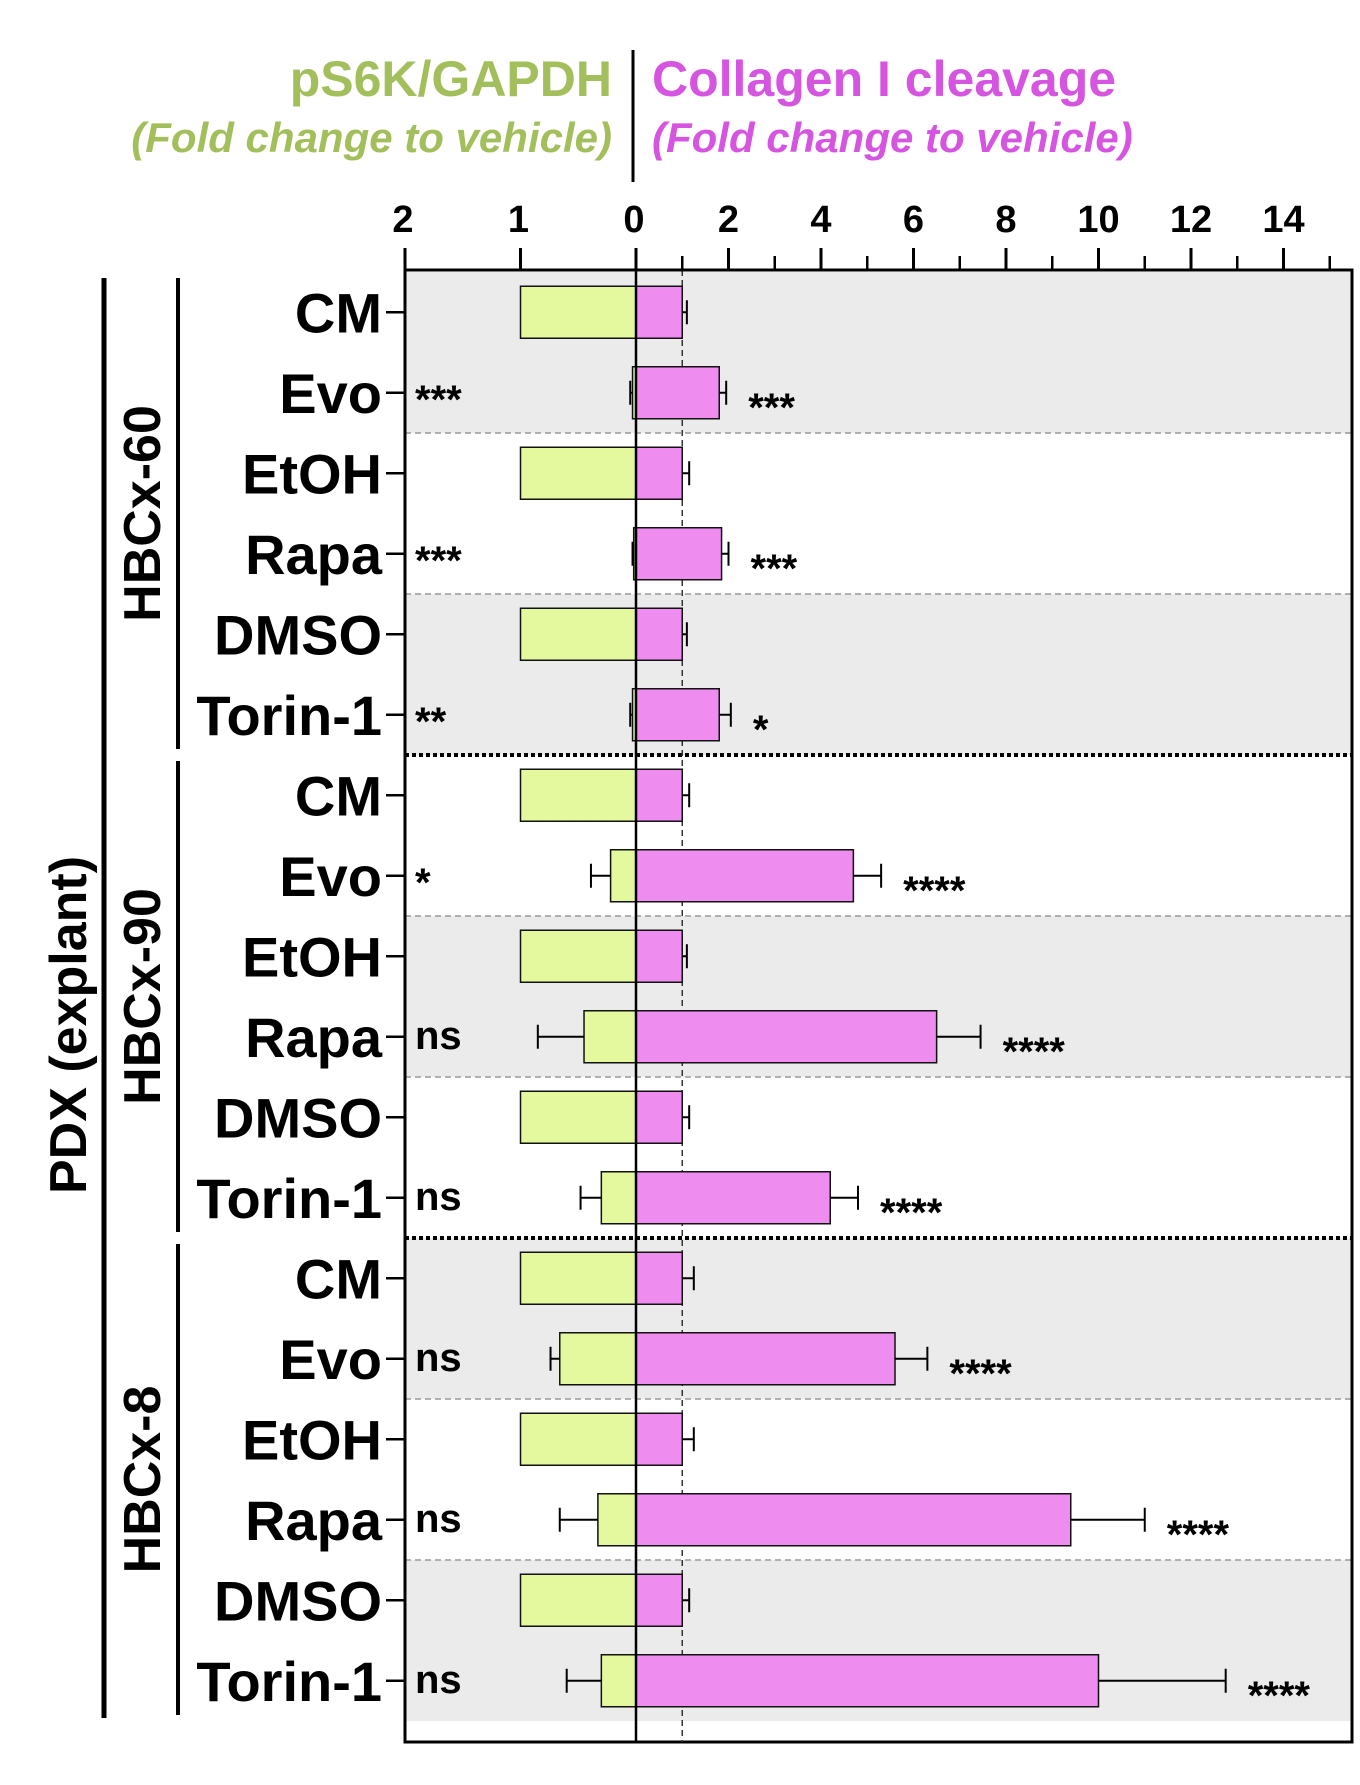  Describe the element at coordinates (143, 996) in the screenshot. I see `group-label: HBCx-90` at that location.